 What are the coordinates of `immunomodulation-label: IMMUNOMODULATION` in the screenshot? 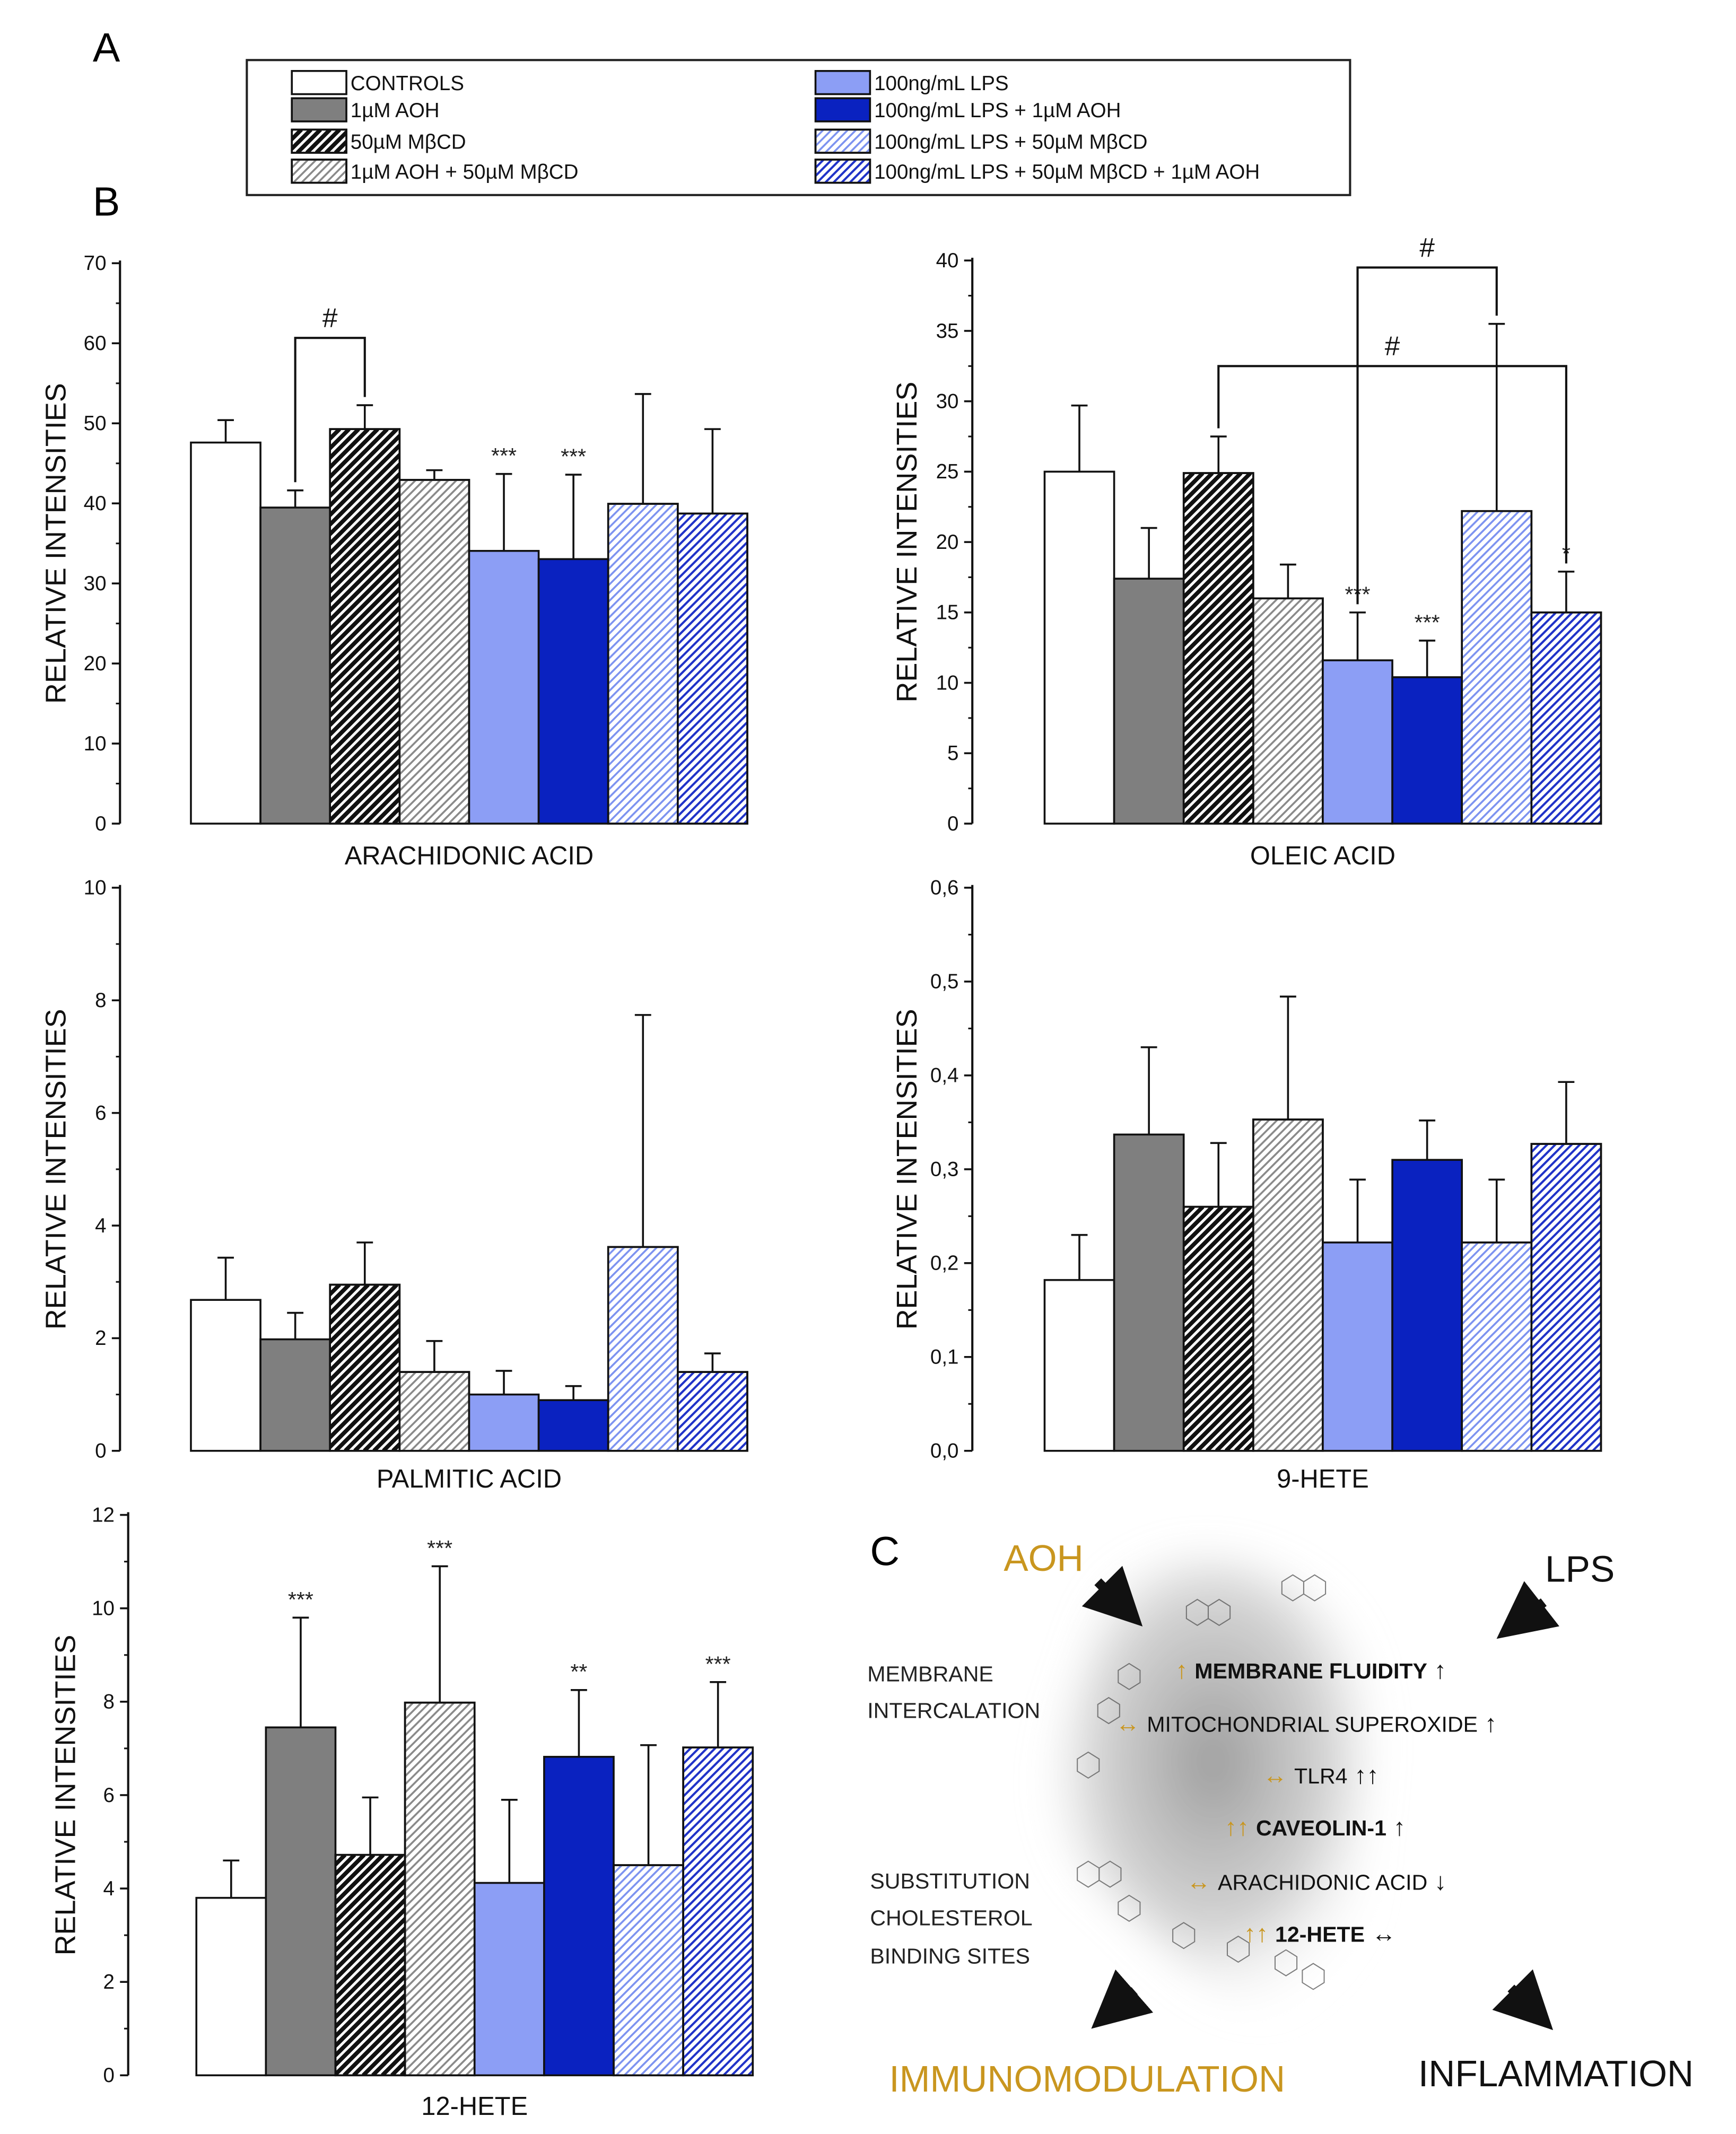 It's located at (1087, 2079).